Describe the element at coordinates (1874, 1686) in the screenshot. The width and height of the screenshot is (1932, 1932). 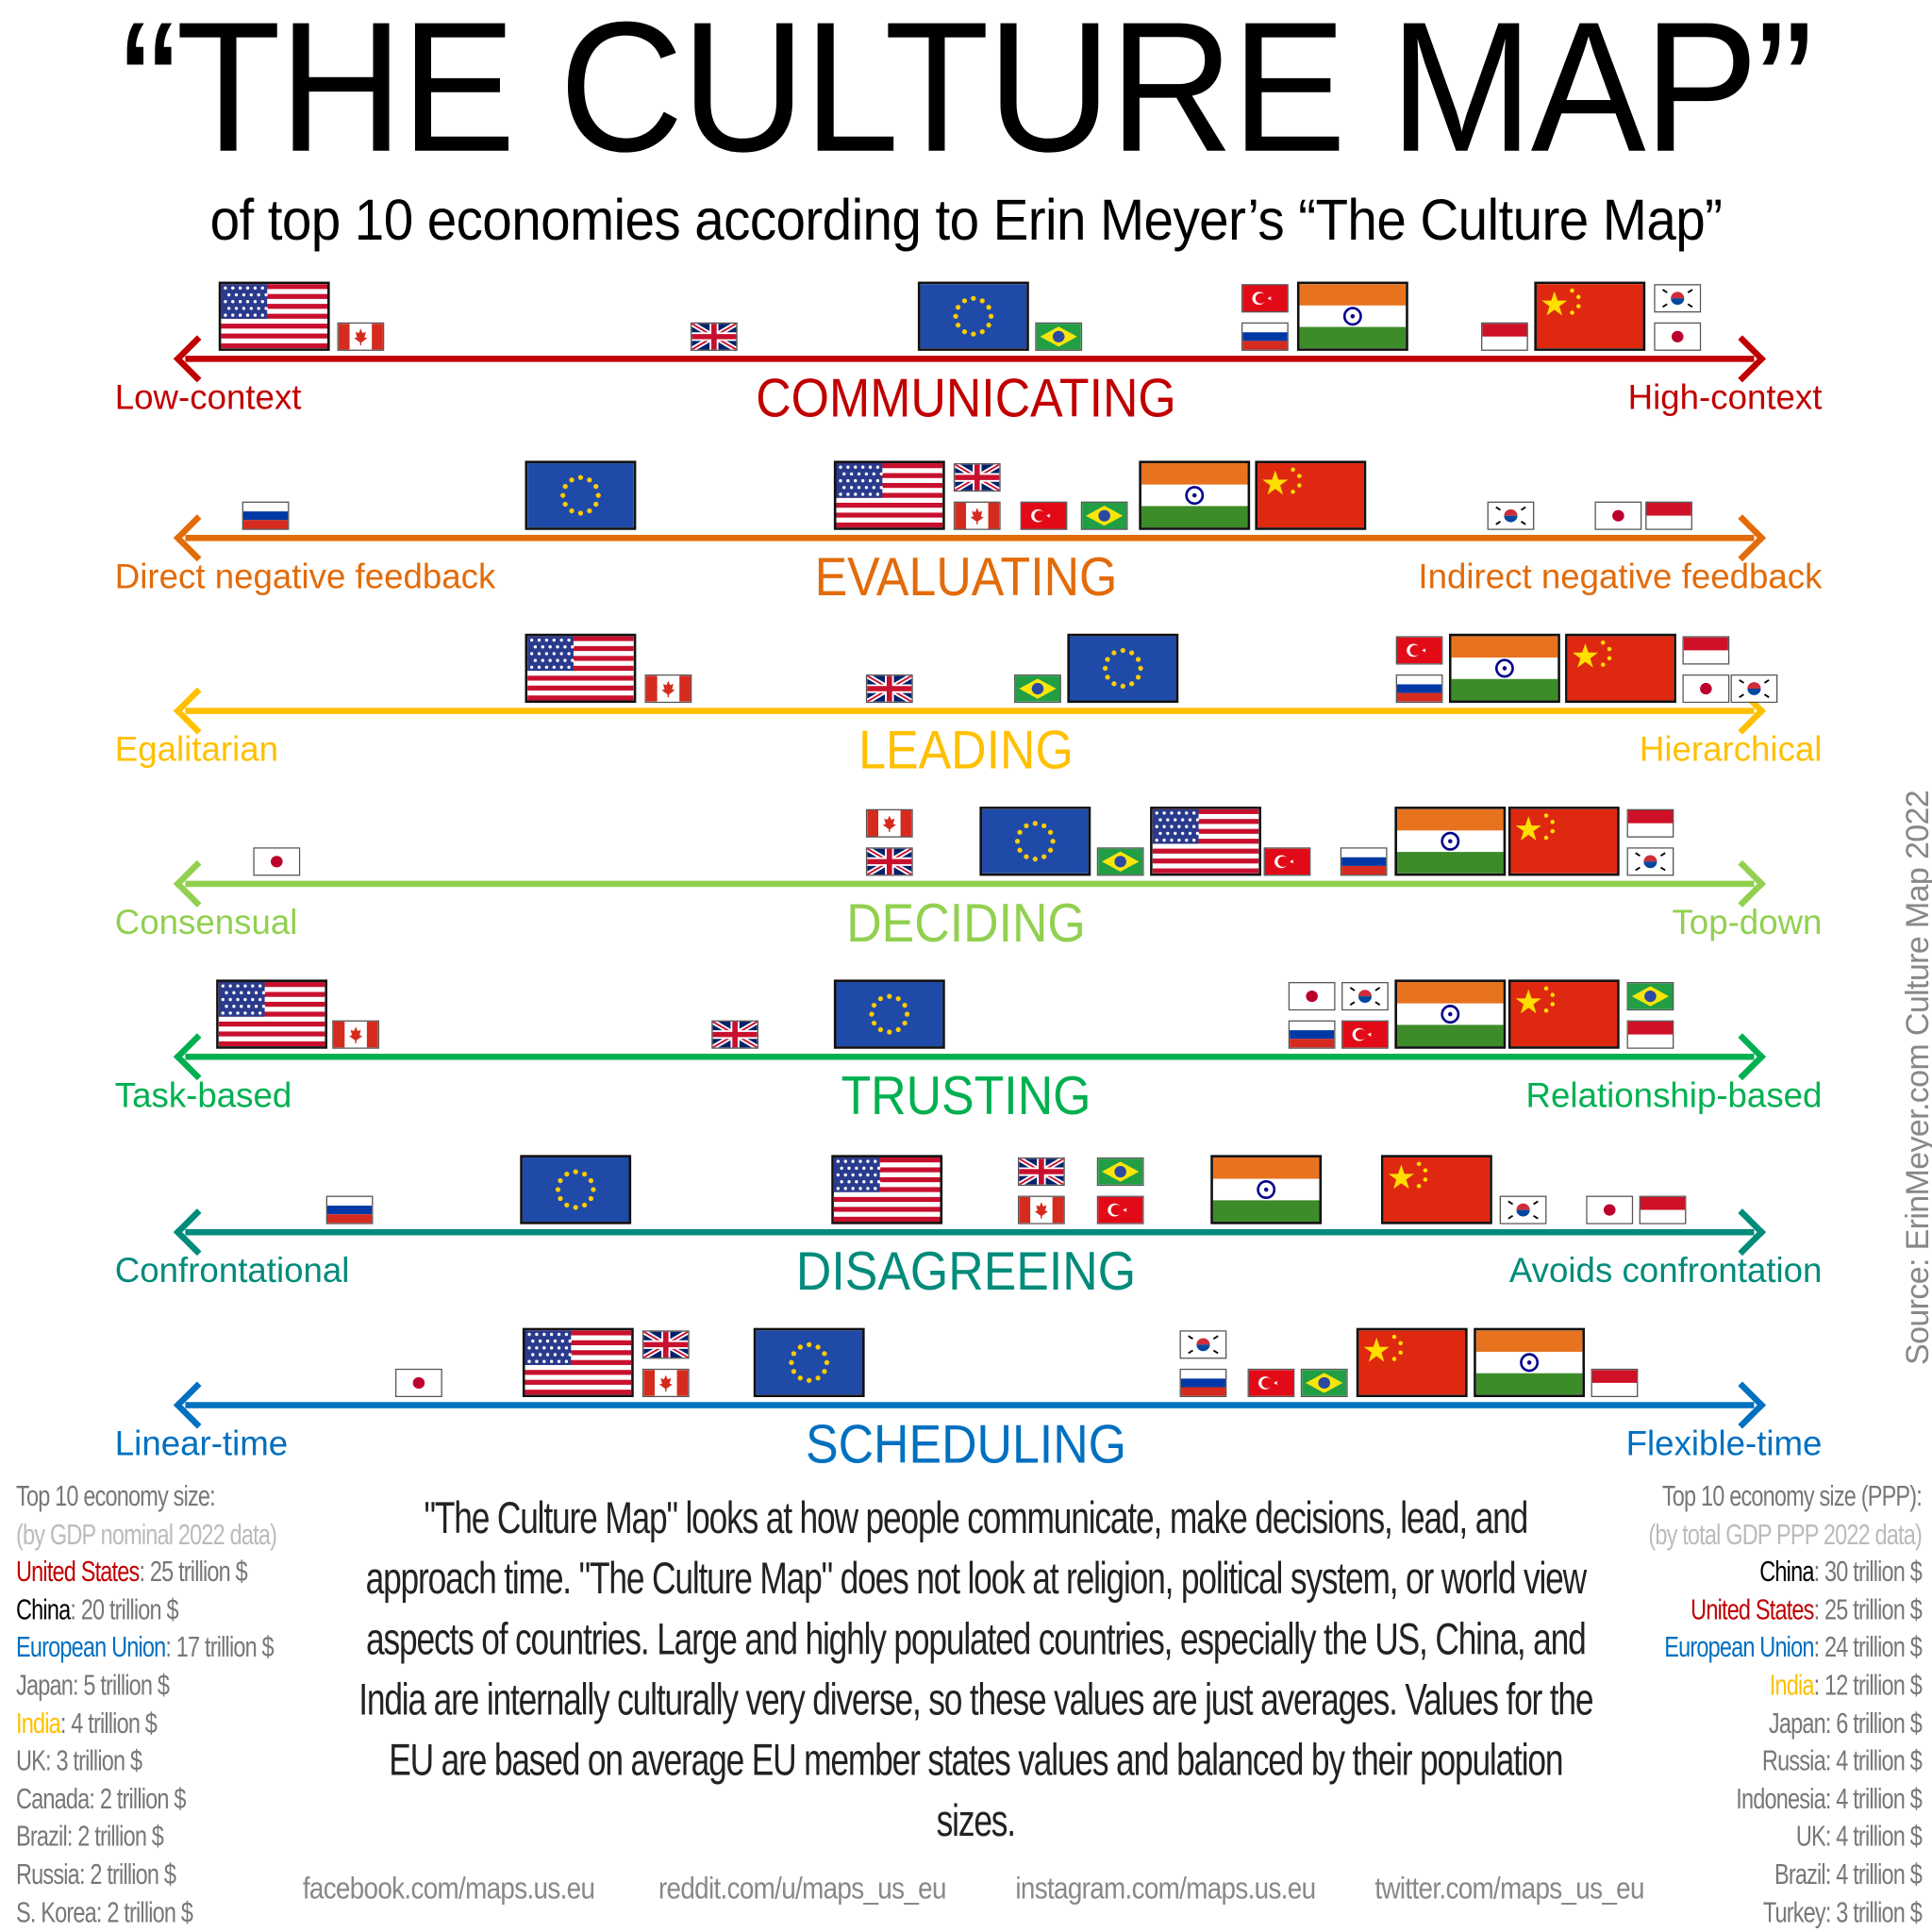
I see `economy-value: 12 trillion $` at that location.